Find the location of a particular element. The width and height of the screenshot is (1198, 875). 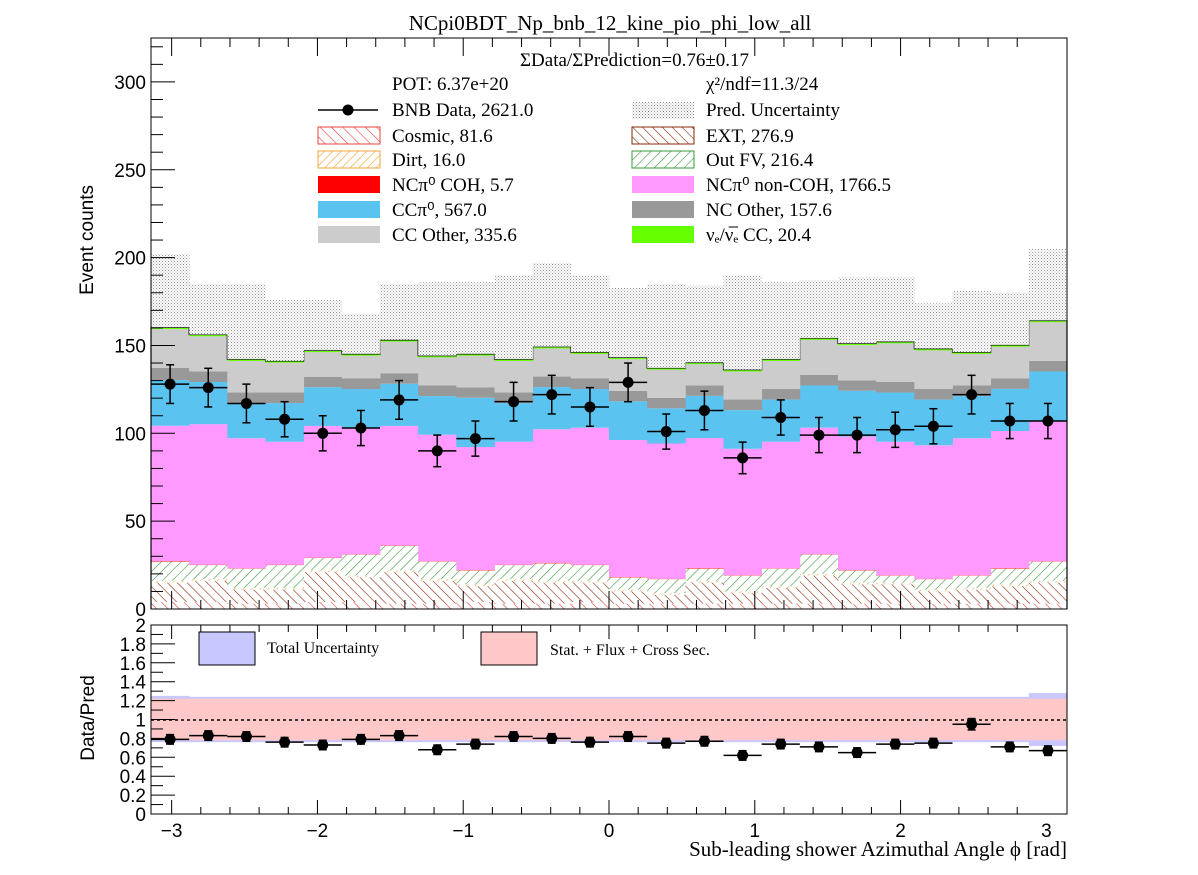

legend-ncother-label: NC Other, 157.6 is located at coordinates (769, 210).